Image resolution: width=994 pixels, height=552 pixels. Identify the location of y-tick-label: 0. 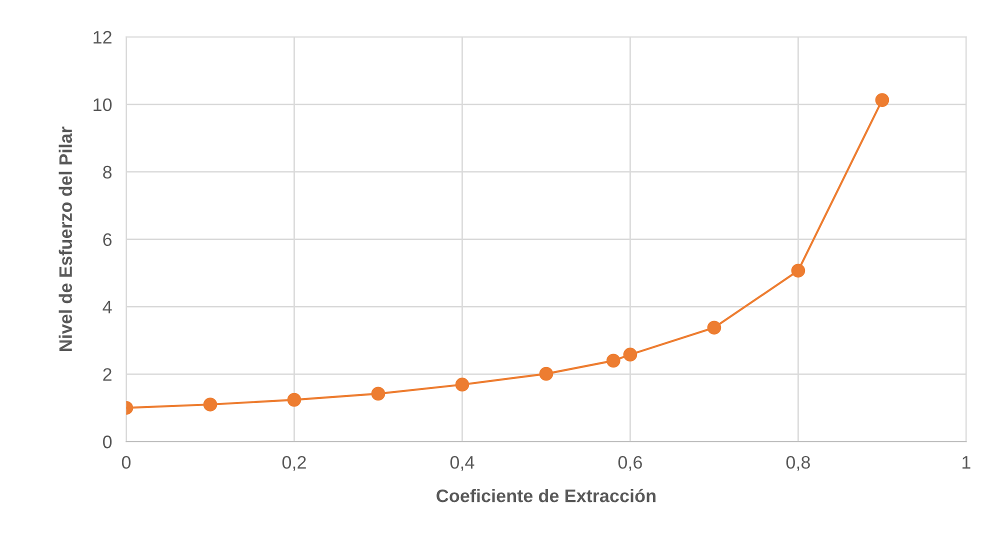
(107, 442).